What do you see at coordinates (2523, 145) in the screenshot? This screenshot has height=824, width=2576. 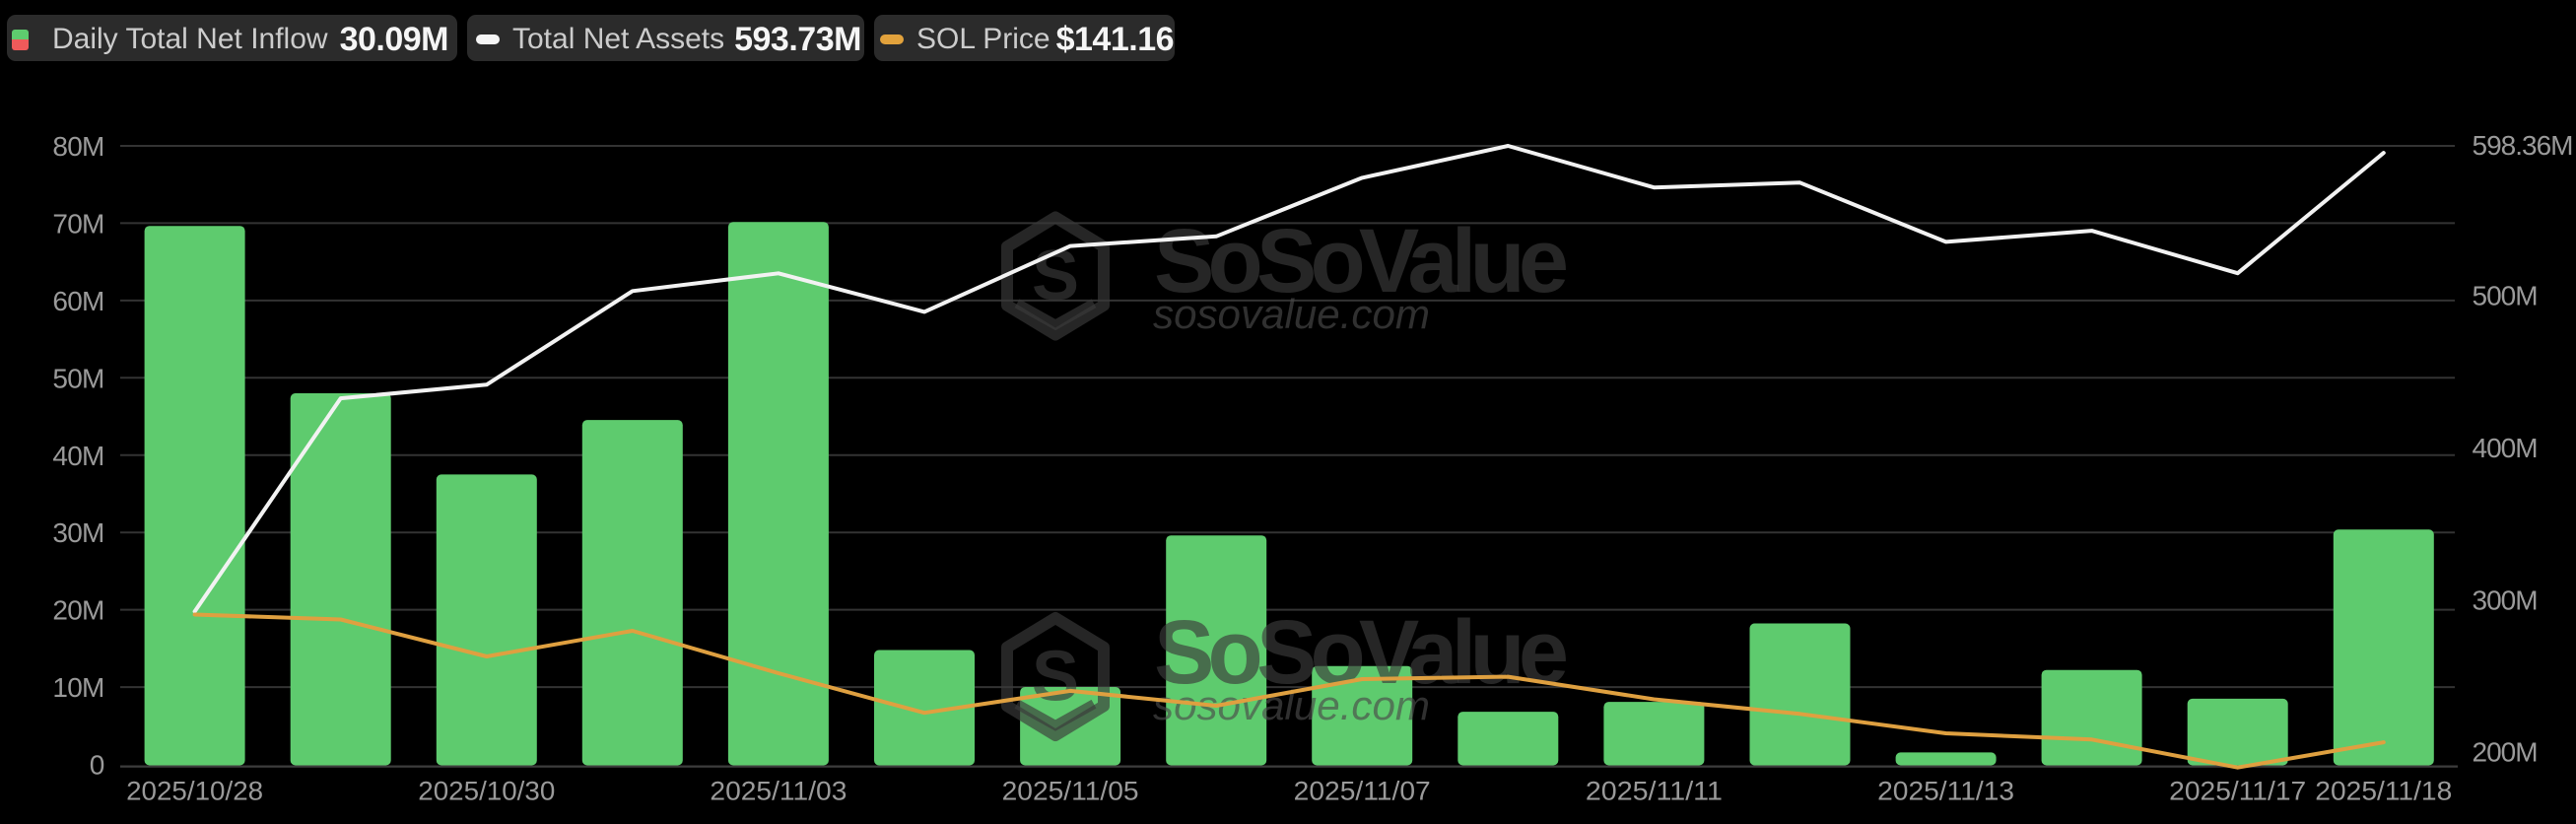 I see `svg-text: 598.36M` at bounding box center [2523, 145].